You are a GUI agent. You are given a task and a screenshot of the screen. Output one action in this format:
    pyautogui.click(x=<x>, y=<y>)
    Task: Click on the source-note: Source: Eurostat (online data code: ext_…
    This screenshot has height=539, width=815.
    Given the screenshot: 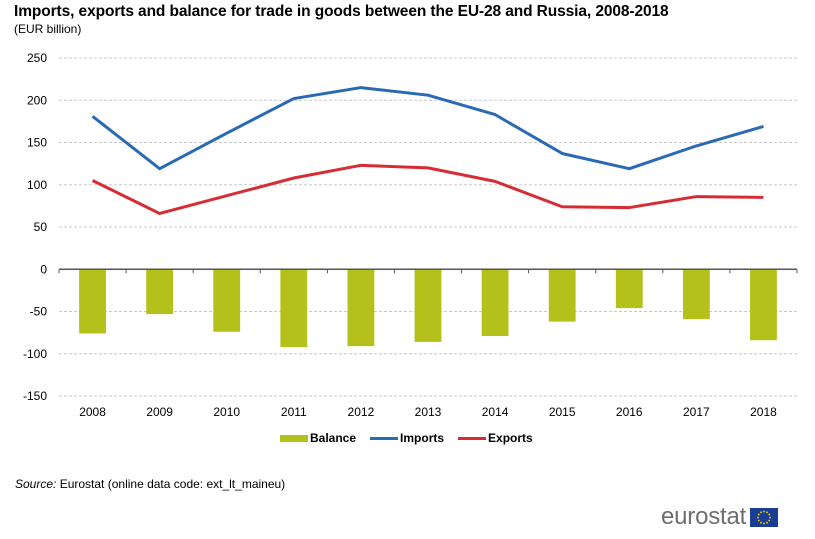 What is the action you would take?
    pyautogui.click(x=150, y=484)
    